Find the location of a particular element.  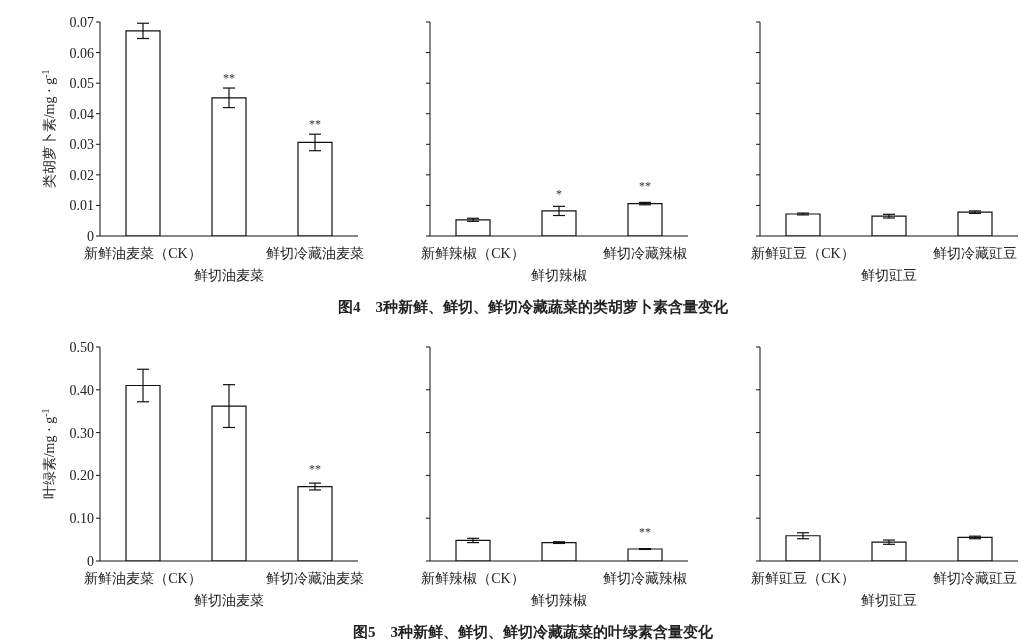

y-tick-label: 0.01 is located at coordinates (81, 206).